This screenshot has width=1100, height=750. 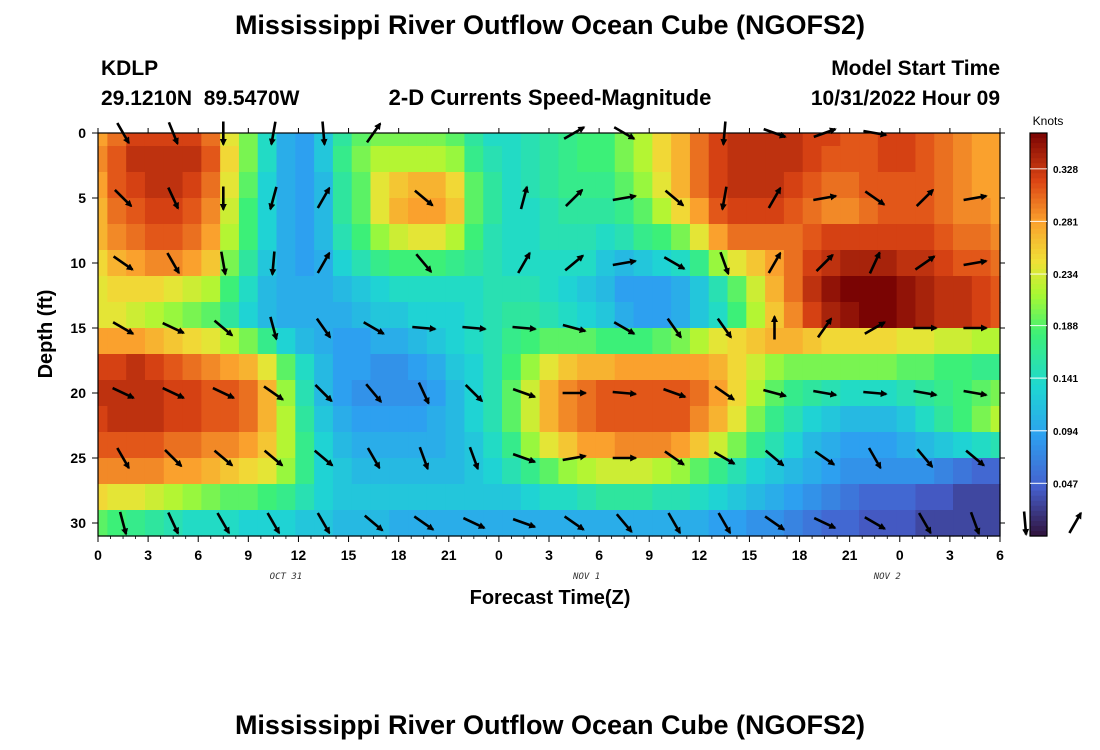 What do you see at coordinates (82, 133) in the screenshot?
I see `y-tick-label: 0` at bounding box center [82, 133].